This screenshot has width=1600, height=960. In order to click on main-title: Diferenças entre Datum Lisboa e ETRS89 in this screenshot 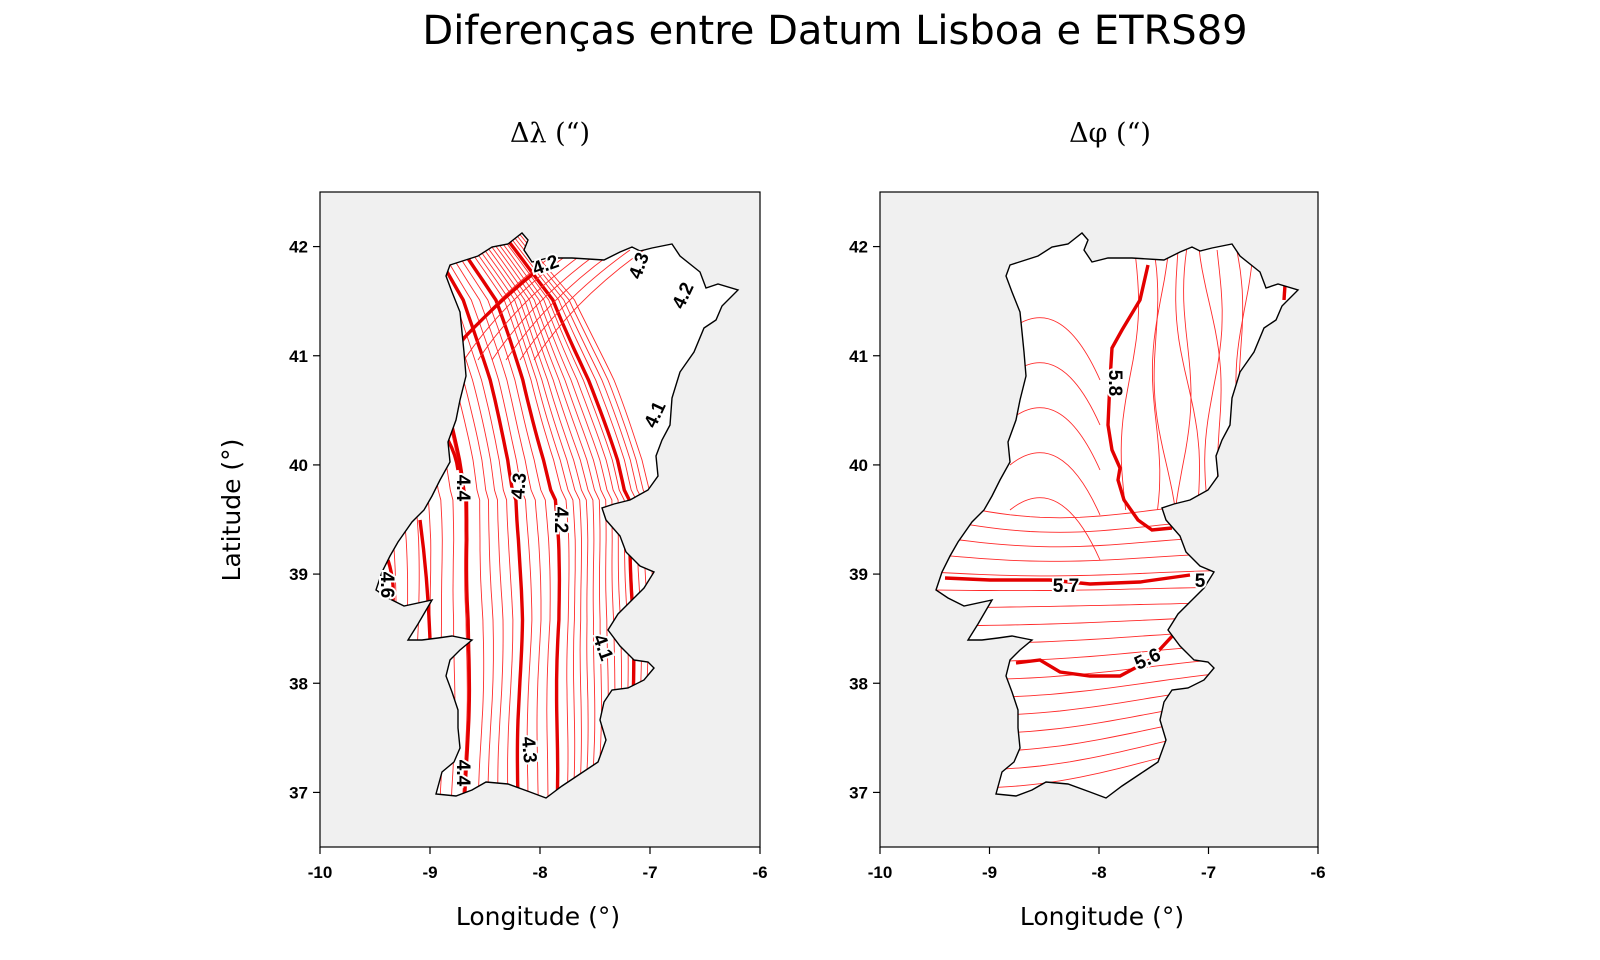, I will do `click(835, 31)`.